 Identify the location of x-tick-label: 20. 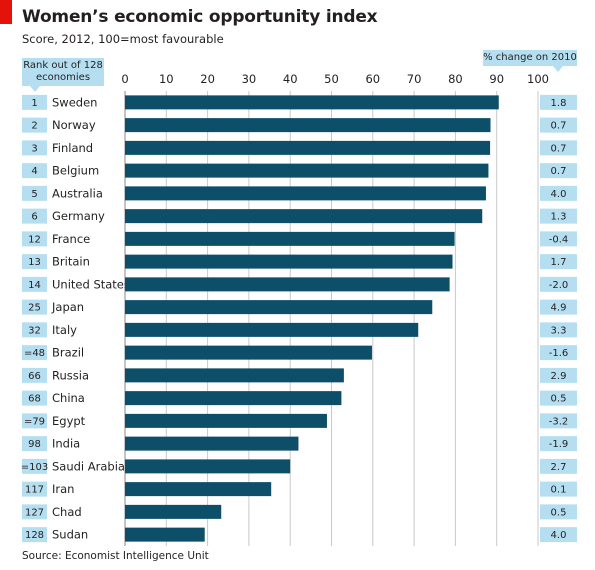
(207, 79).